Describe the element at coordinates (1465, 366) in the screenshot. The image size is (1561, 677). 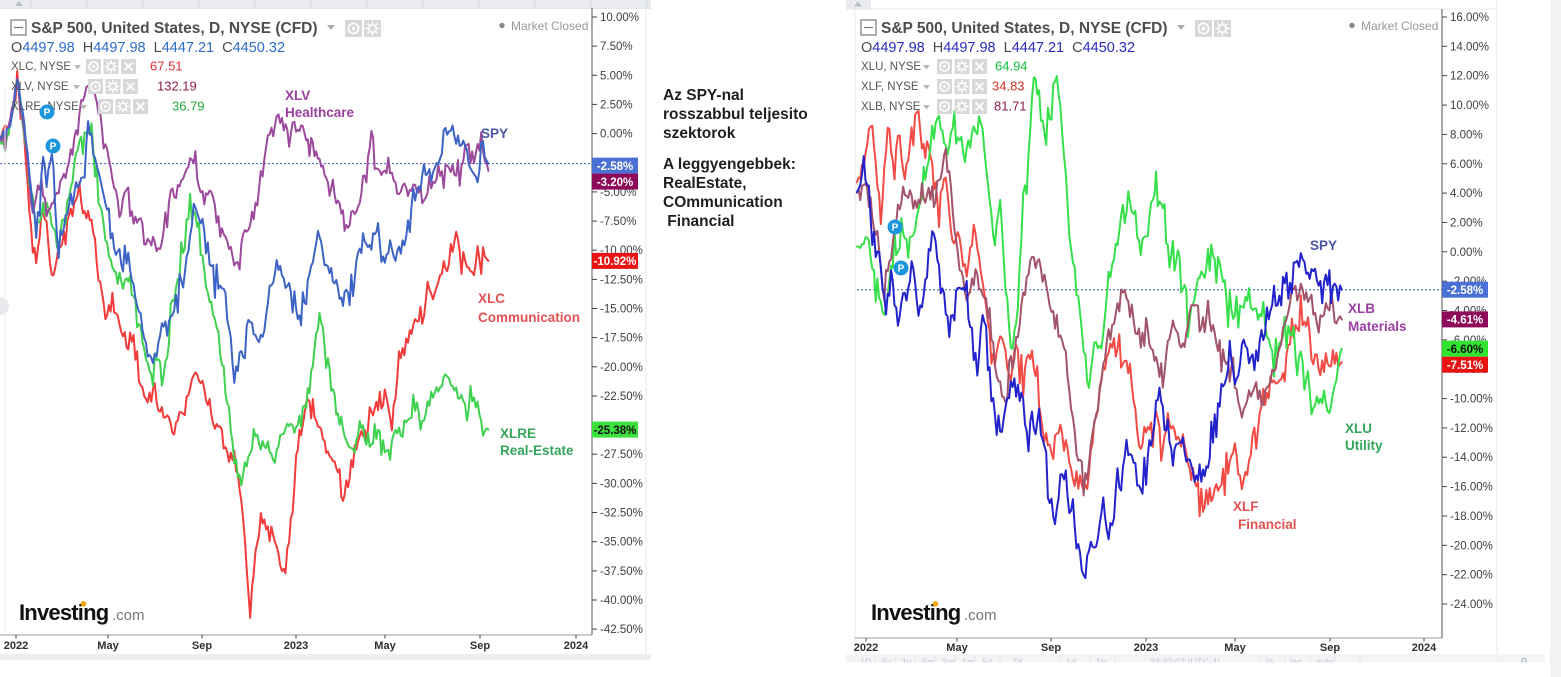
I see `svg-text: -7.51%` at that location.